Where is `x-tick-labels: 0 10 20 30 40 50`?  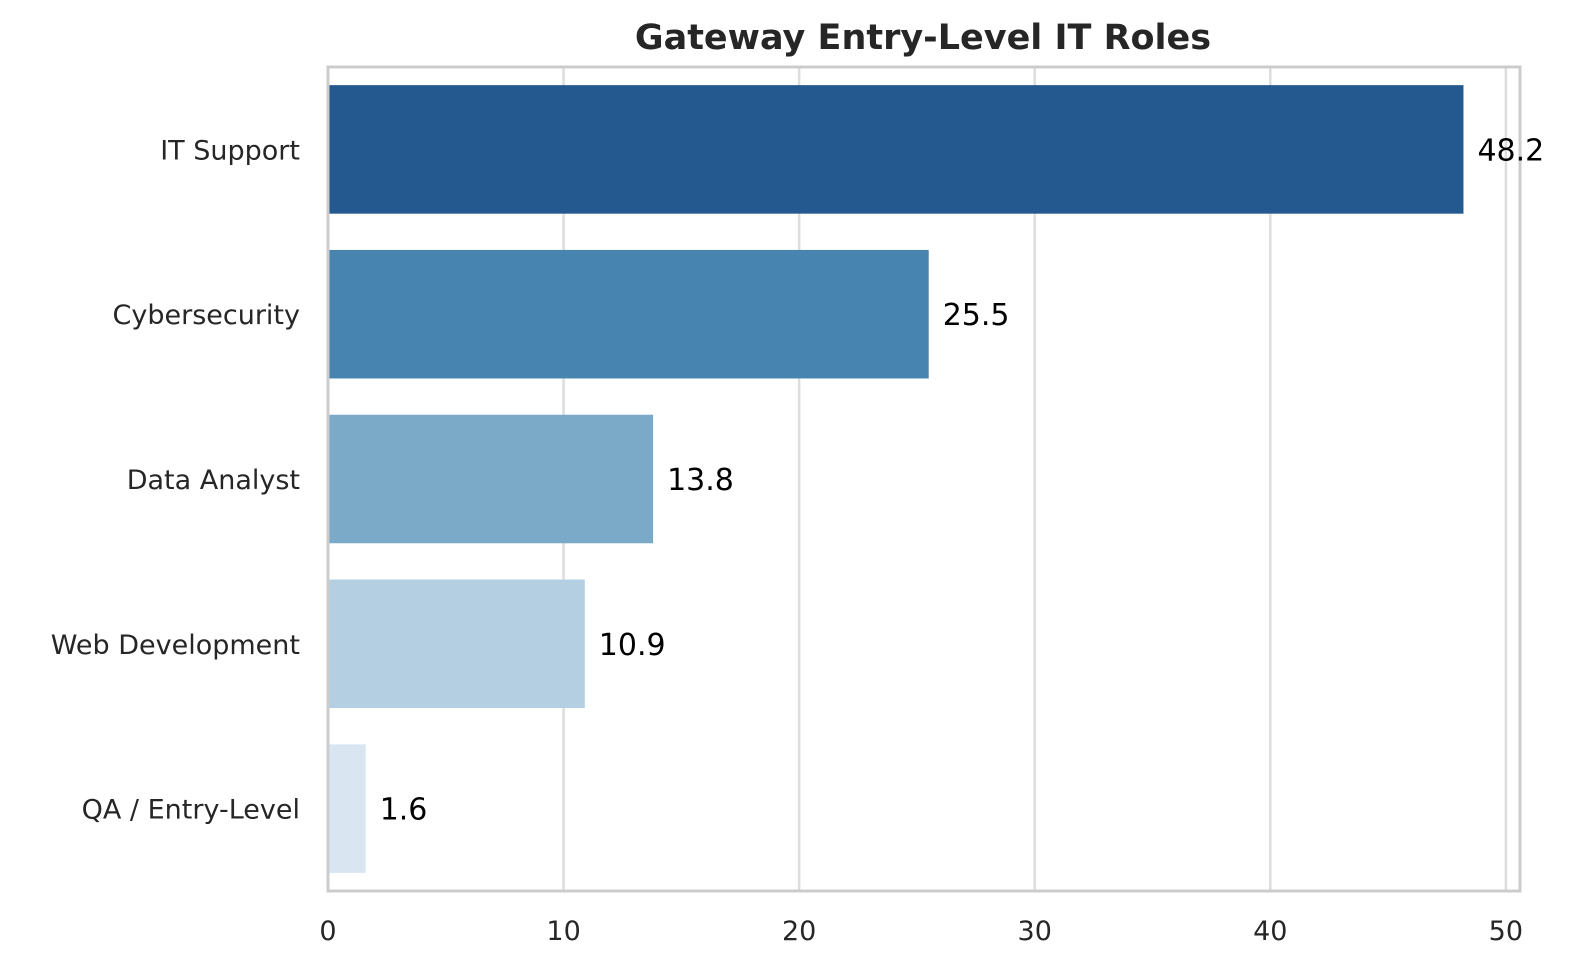
x-tick-labels: 0 10 20 30 40 50 is located at coordinates (921, 931).